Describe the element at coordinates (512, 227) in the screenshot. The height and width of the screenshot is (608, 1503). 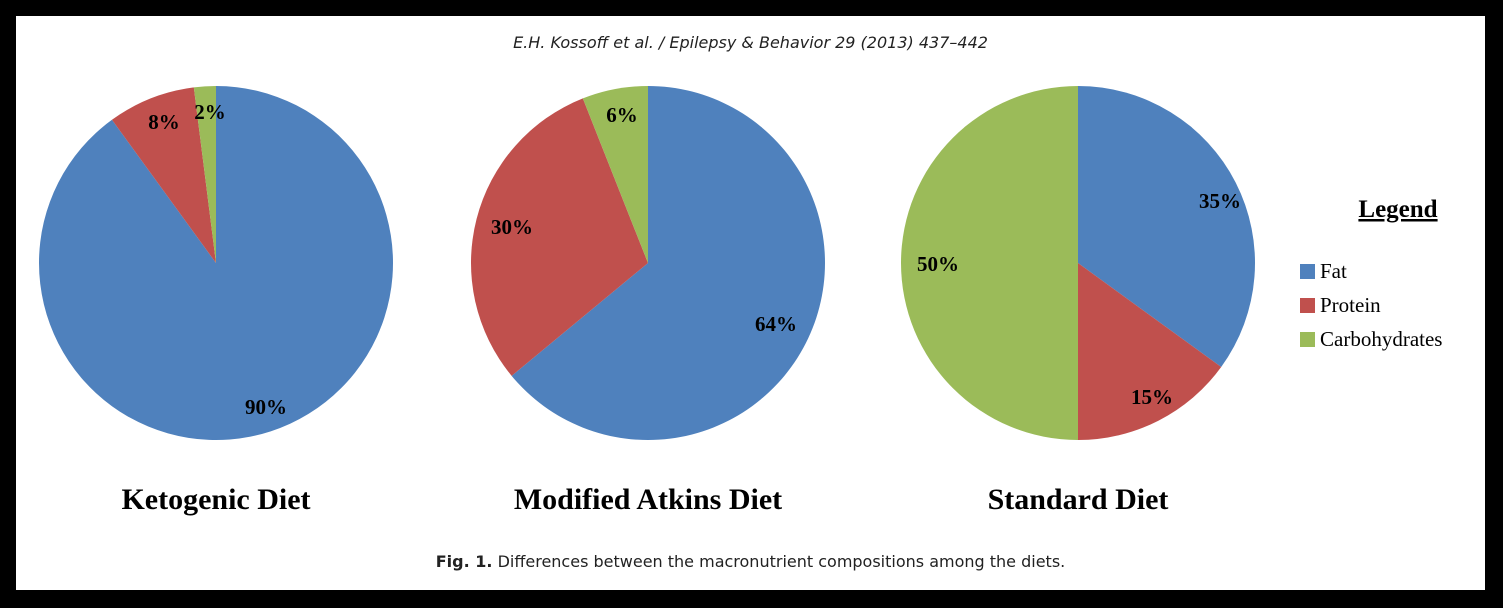
I see `slice-value-label: 30%` at that location.